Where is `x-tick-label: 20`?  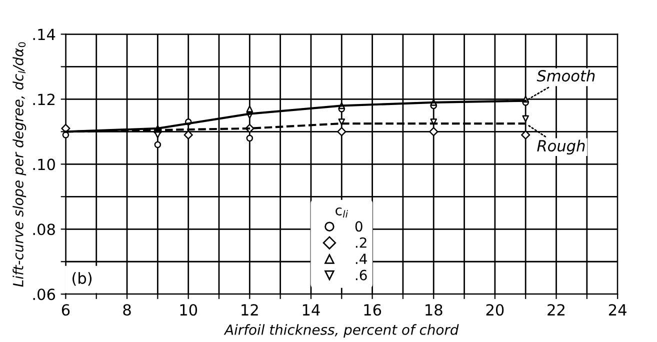
x-tick-label: 20 is located at coordinates (495, 310).